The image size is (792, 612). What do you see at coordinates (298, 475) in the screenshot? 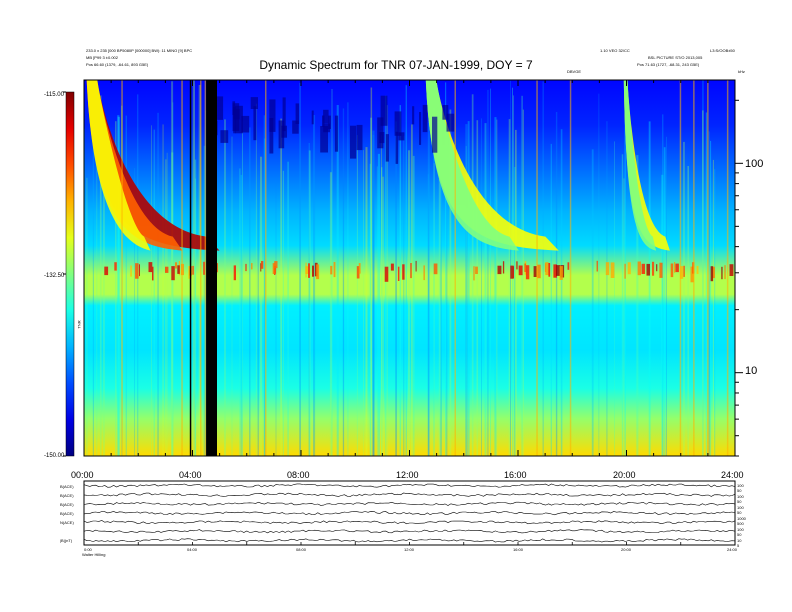
I see `x-tick-label: 08:00` at bounding box center [298, 475].